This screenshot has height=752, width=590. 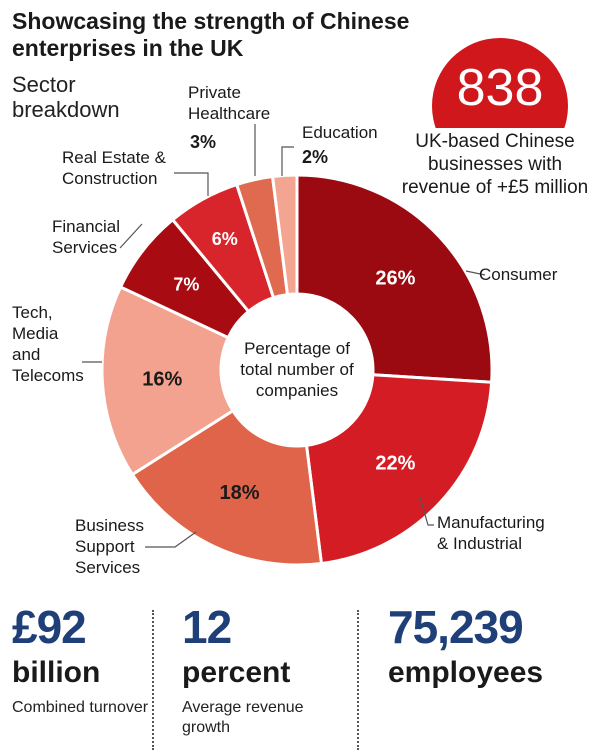 I want to click on stat-growth: 12 percent Average revenue growth, so click(x=257, y=670).